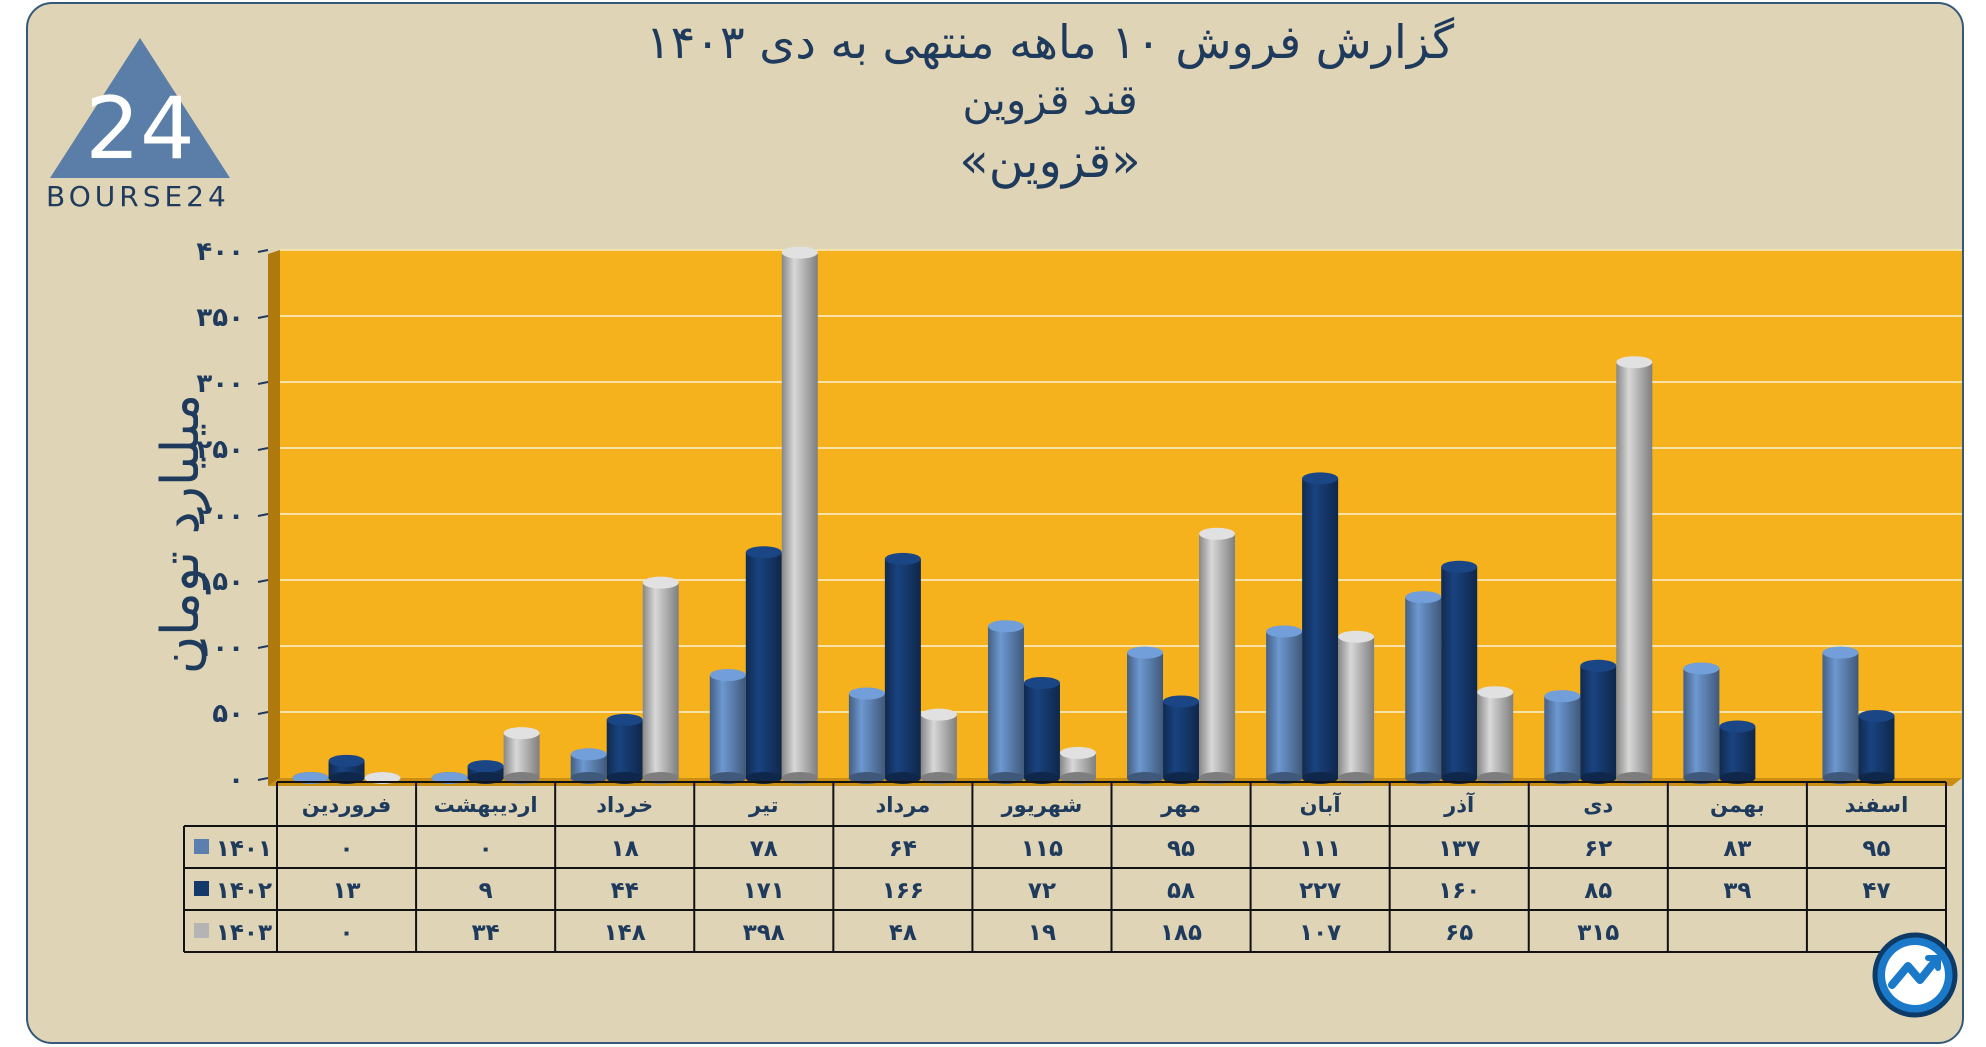  Describe the element at coordinates (1042, 891) in the screenshot. I see `data-label: ۷۲` at that location.